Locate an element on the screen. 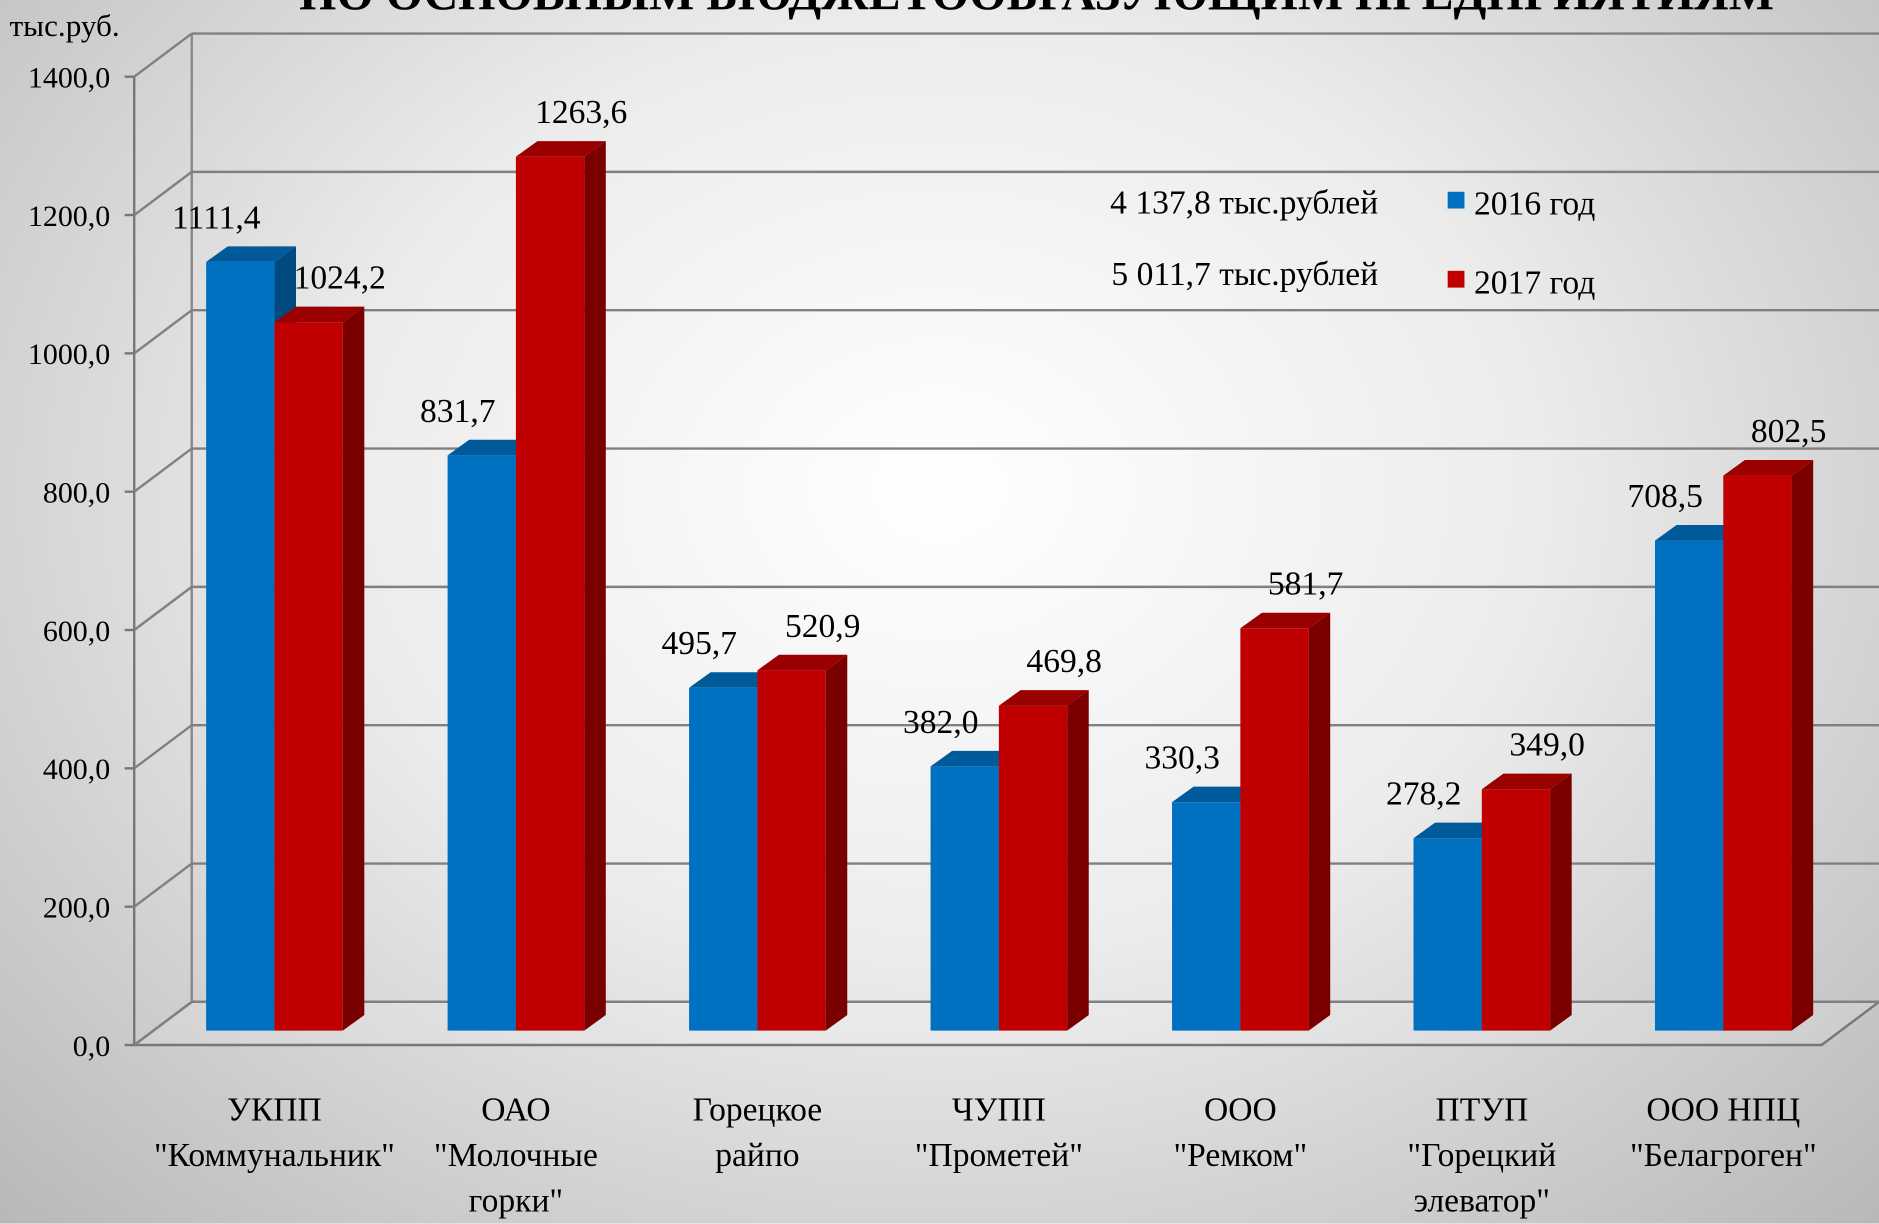 The image size is (1879, 1224). y-tick-label: 0,0 is located at coordinates (91, 1046).